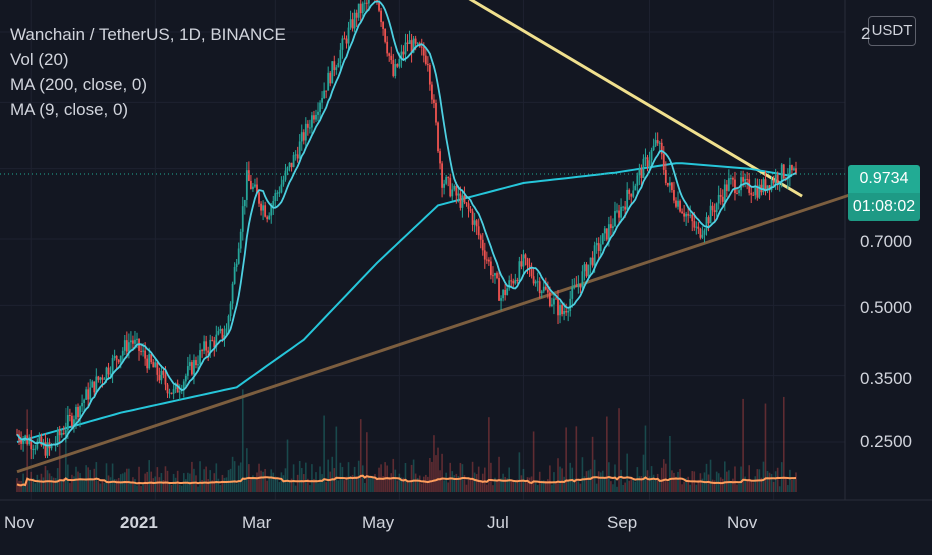 This screenshot has height=555, width=932. Describe the element at coordinates (148, 34) in the screenshot. I see `symbol-title: Wanchain / TetherUS, 1D, BINANCE` at that location.